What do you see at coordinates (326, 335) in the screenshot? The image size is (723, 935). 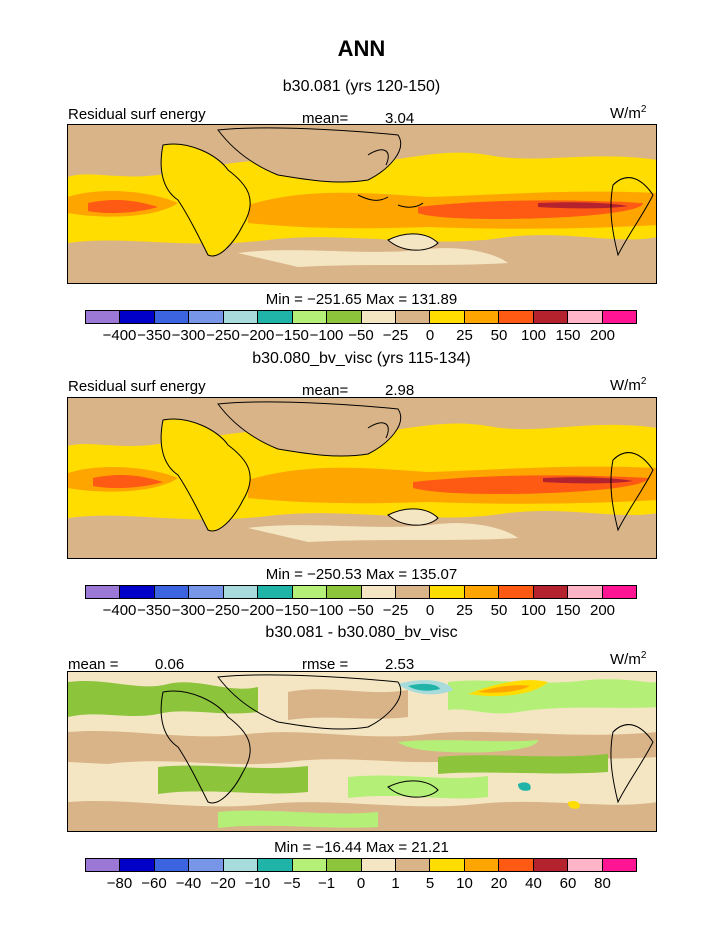 I see `panel-1-tick-label: −100` at bounding box center [326, 335].